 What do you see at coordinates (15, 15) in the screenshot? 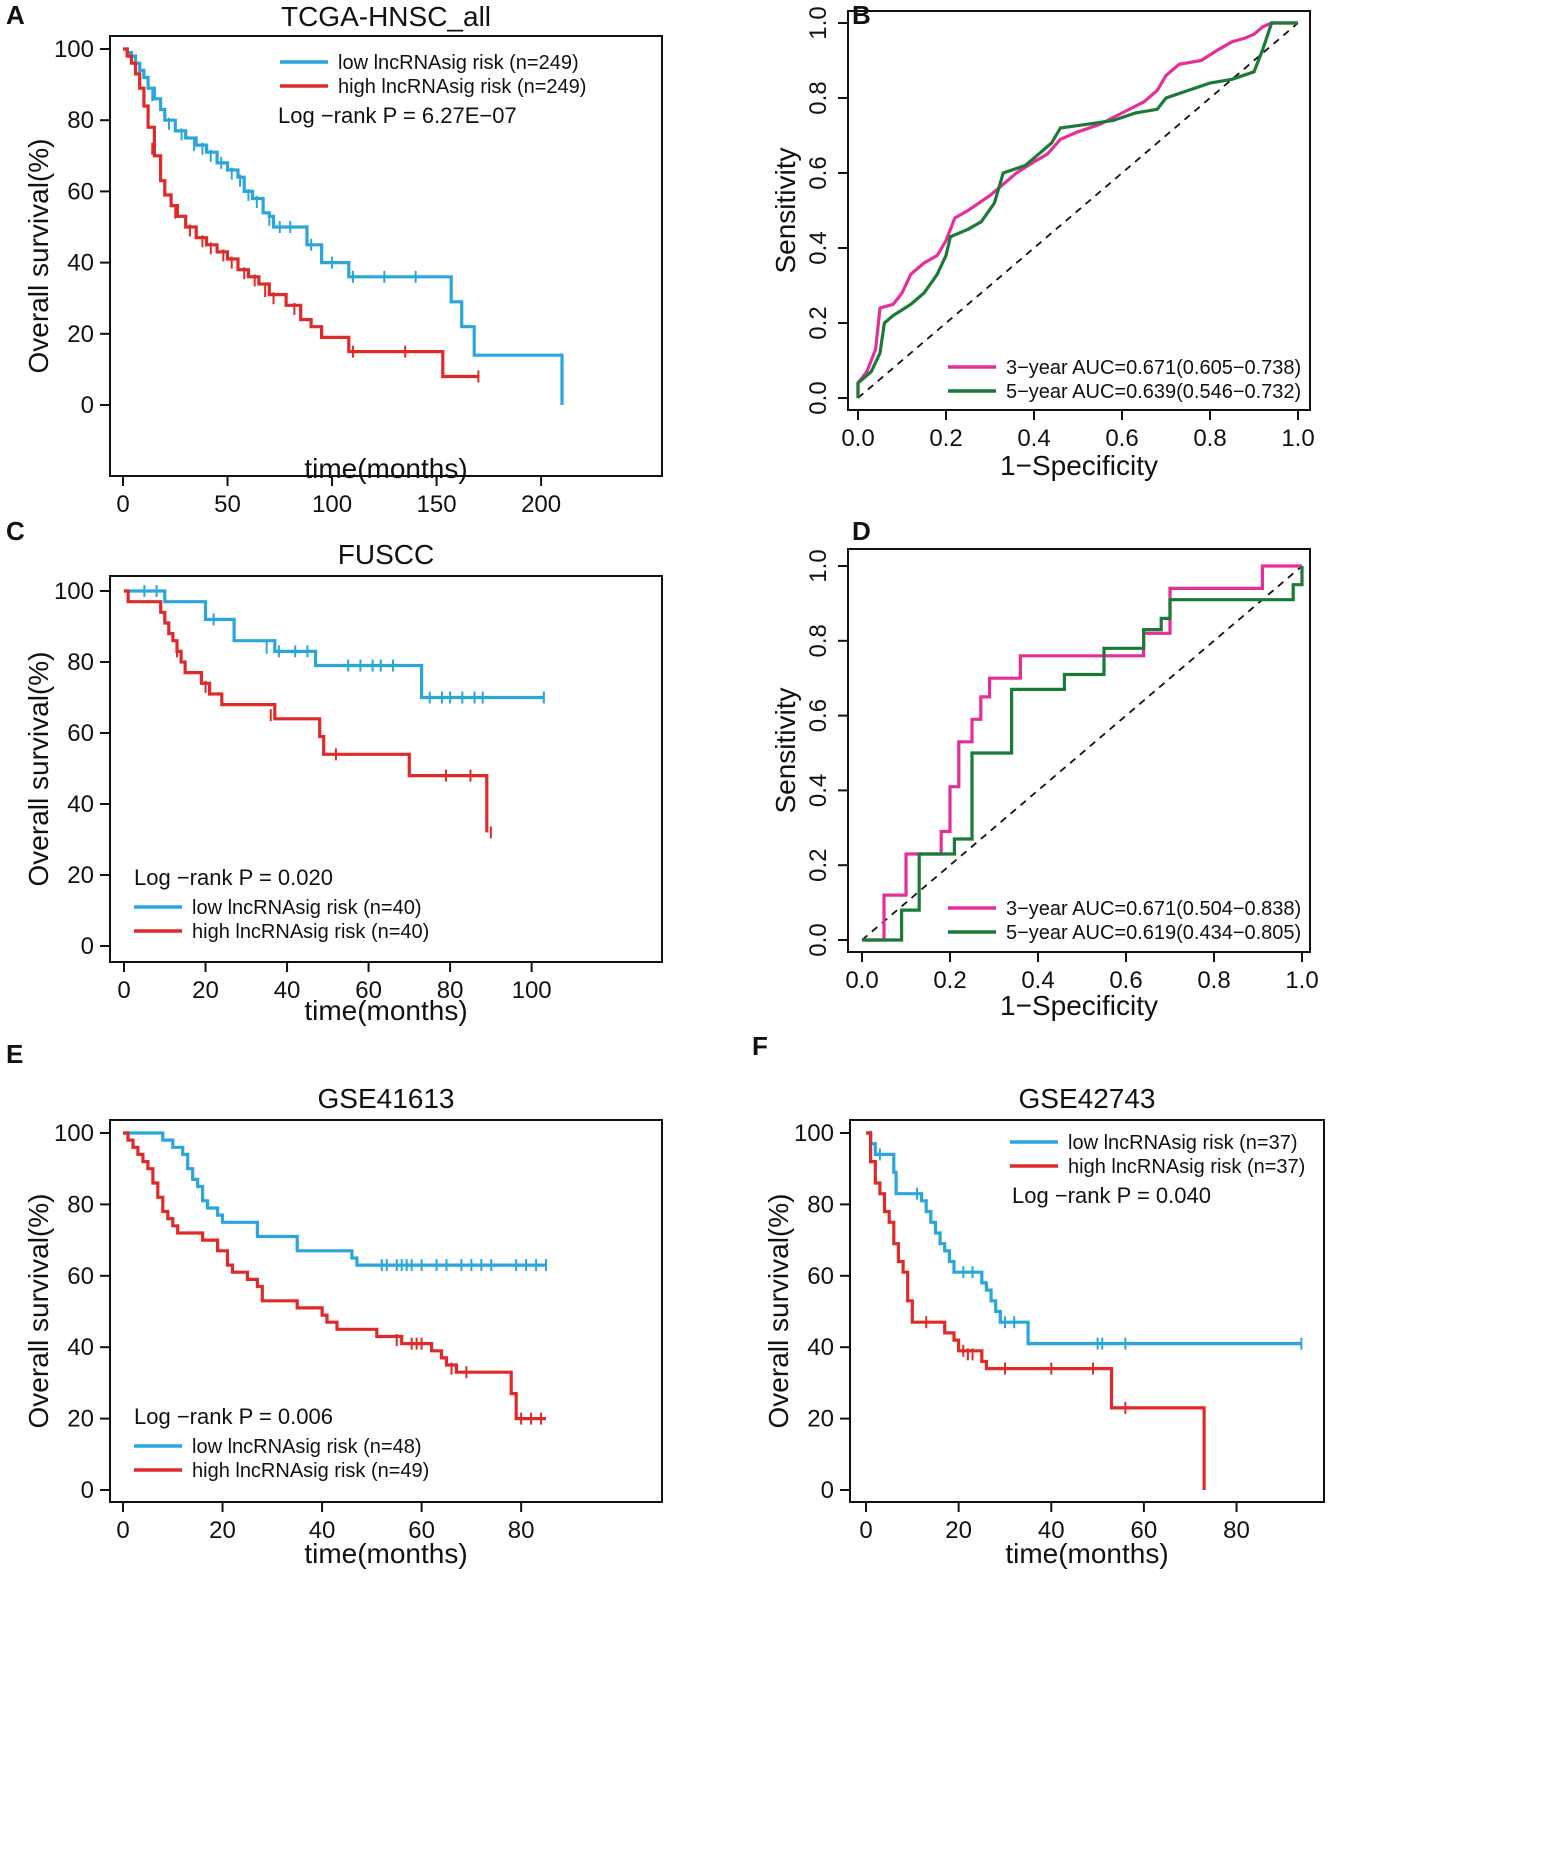
I see `panel-letter: A` at bounding box center [15, 15].